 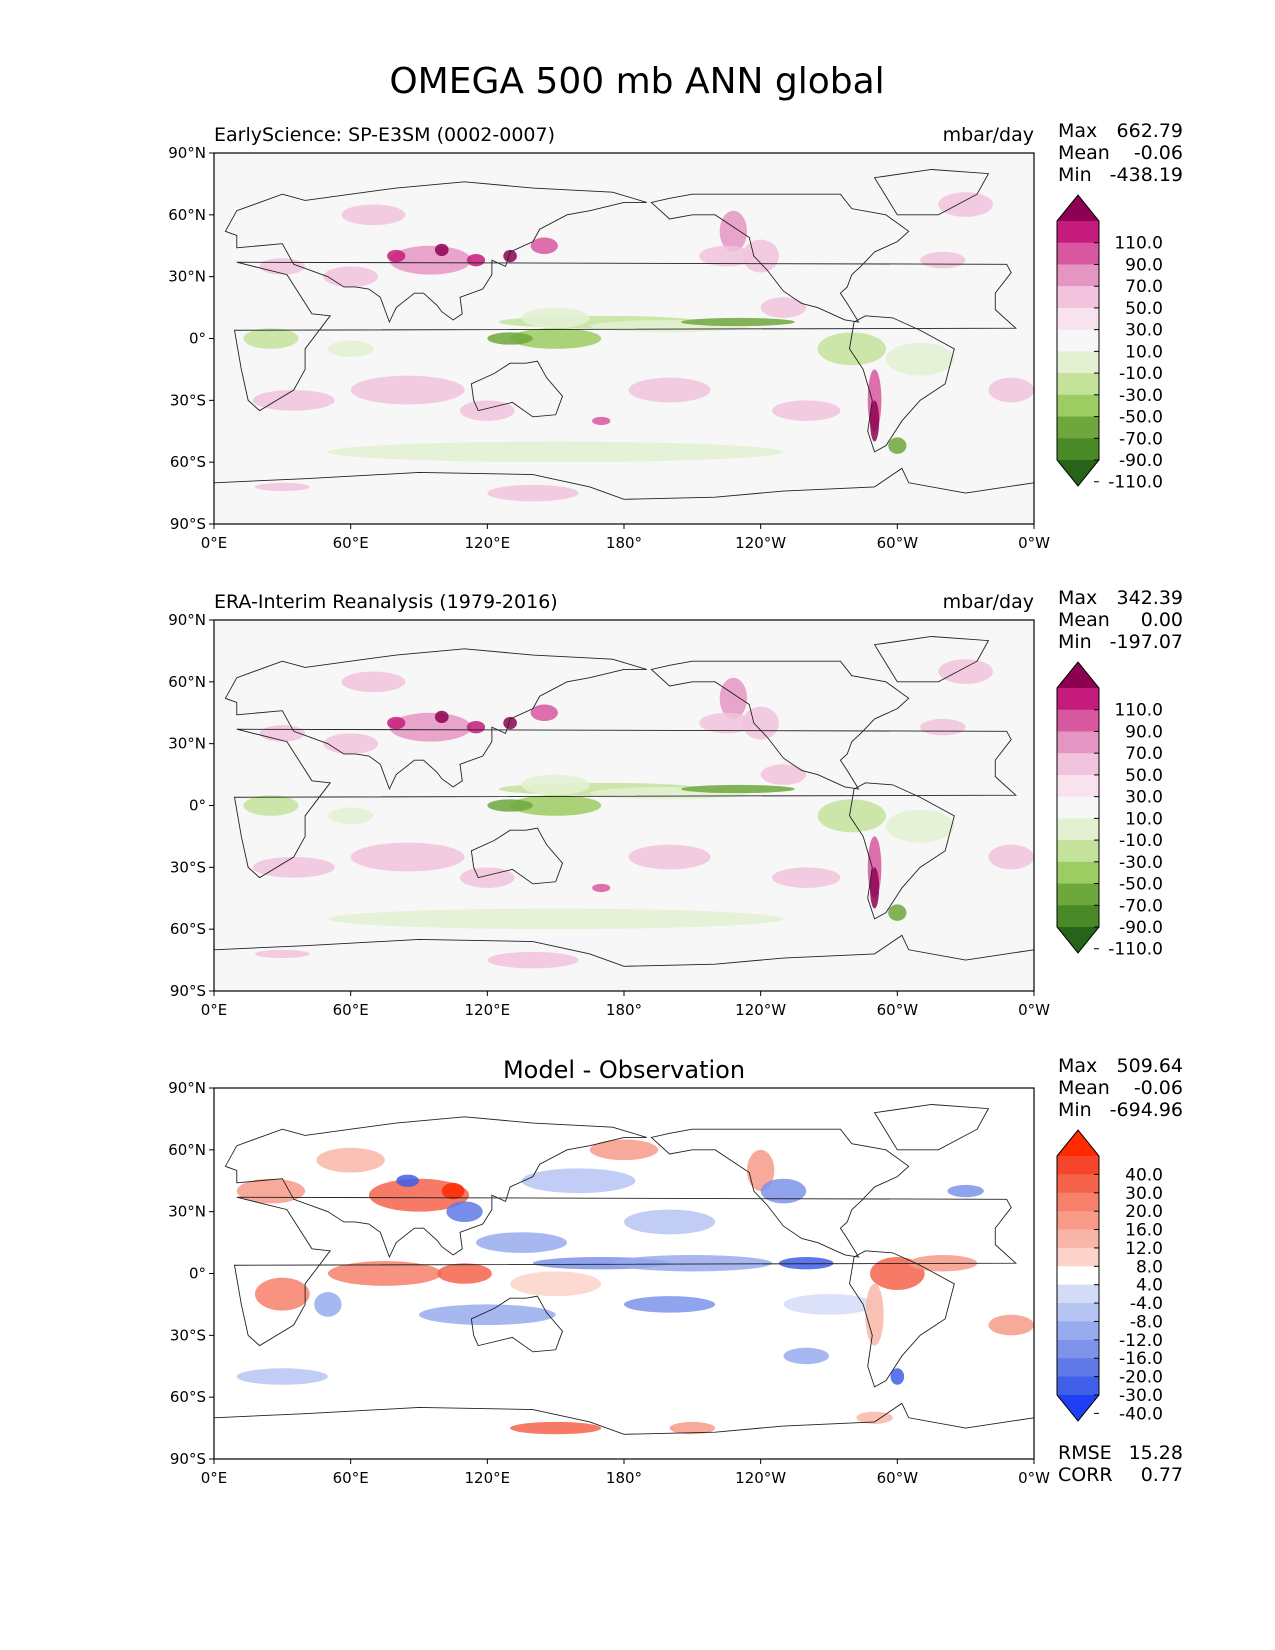 What do you see at coordinates (1077, 1066) in the screenshot?
I see `difference-stat-label: Max` at bounding box center [1077, 1066].